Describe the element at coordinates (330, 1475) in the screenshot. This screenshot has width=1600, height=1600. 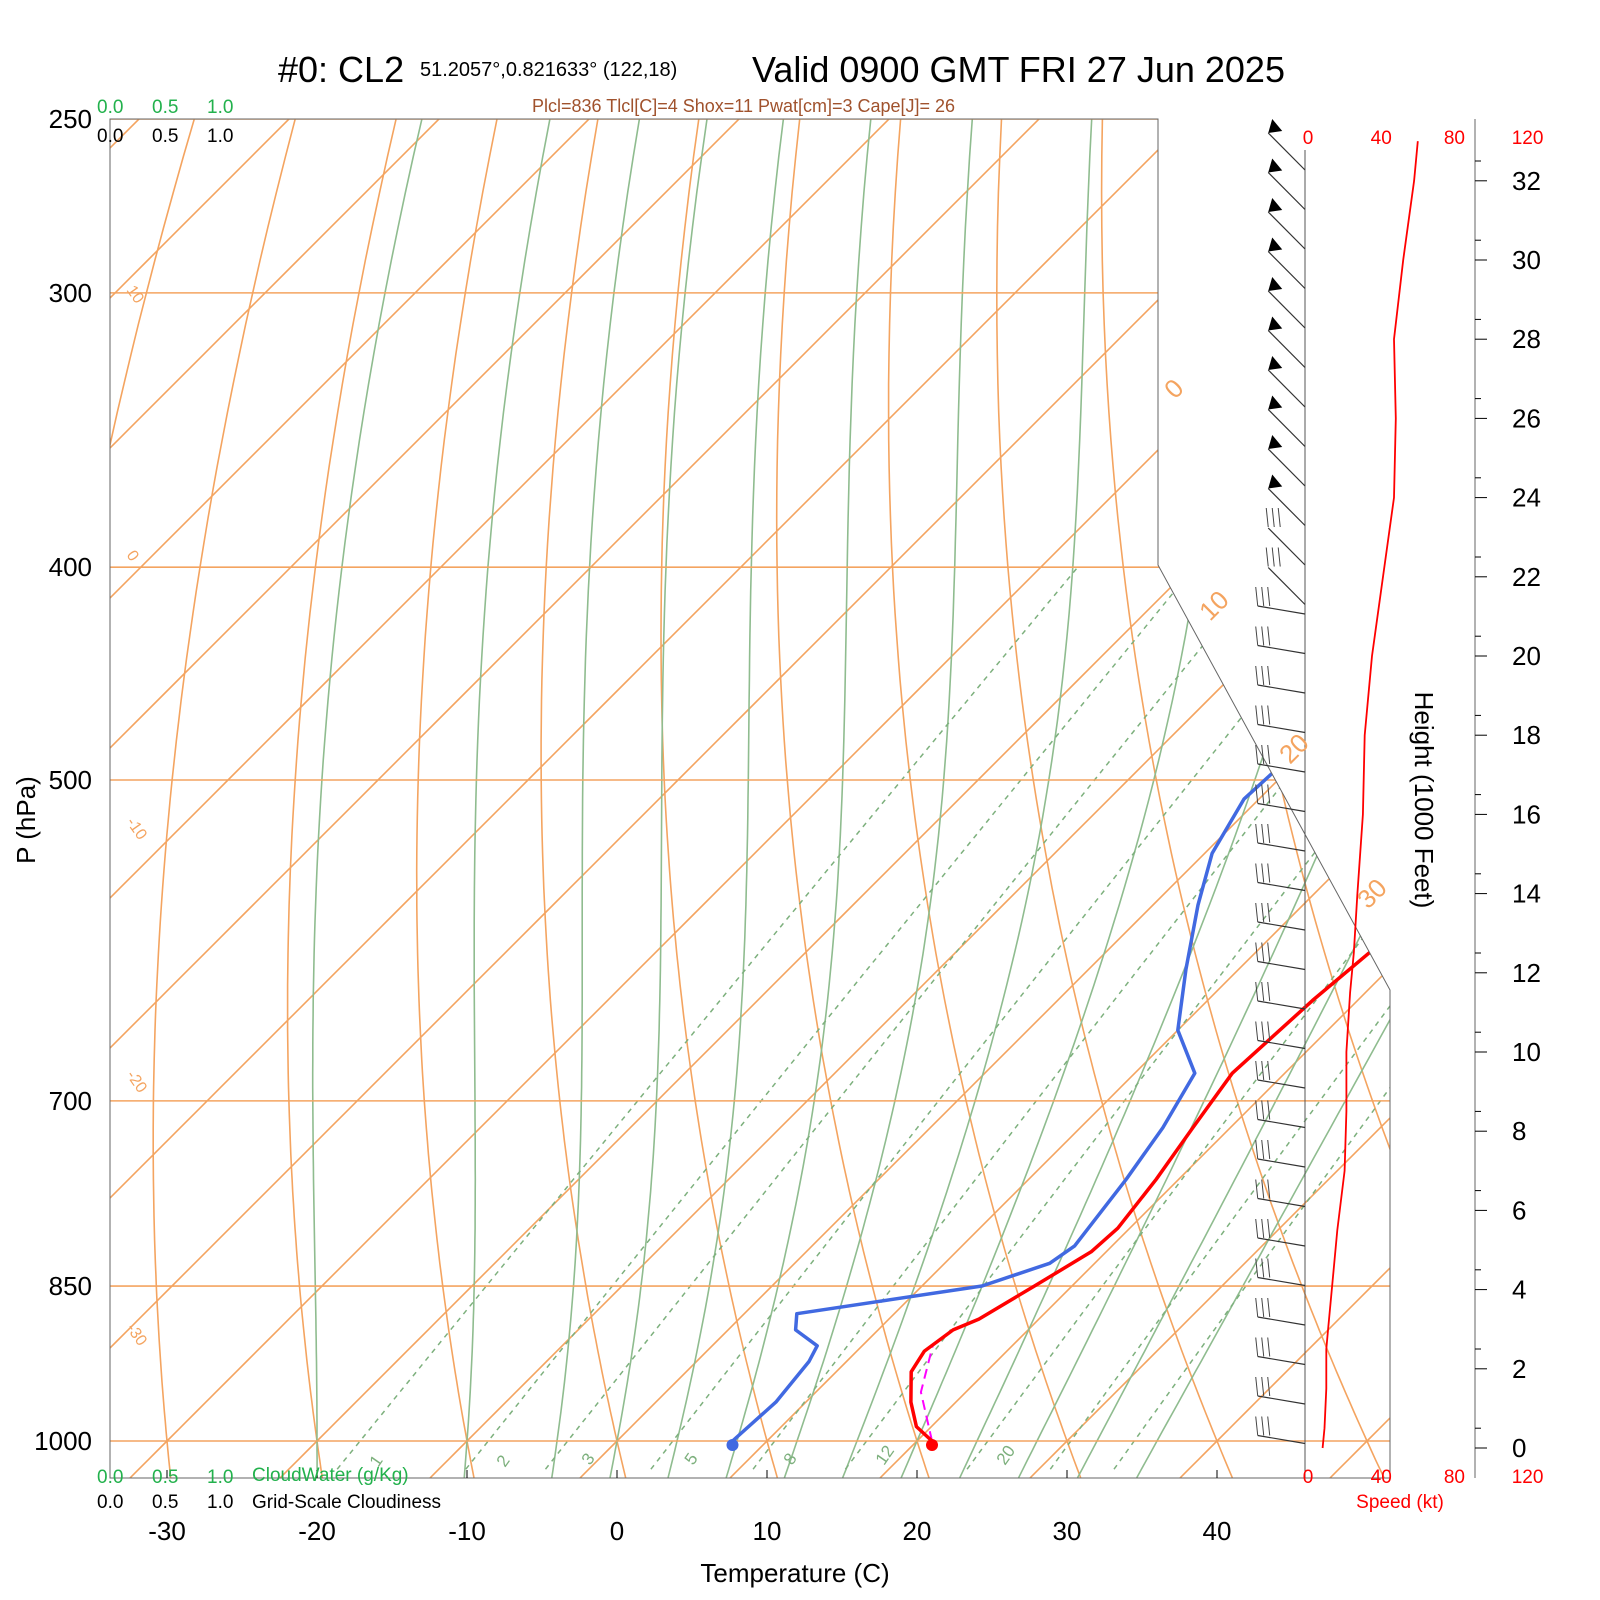
I see `bottom-cloudwater-label: CloudWater (g/Kg)` at that location.